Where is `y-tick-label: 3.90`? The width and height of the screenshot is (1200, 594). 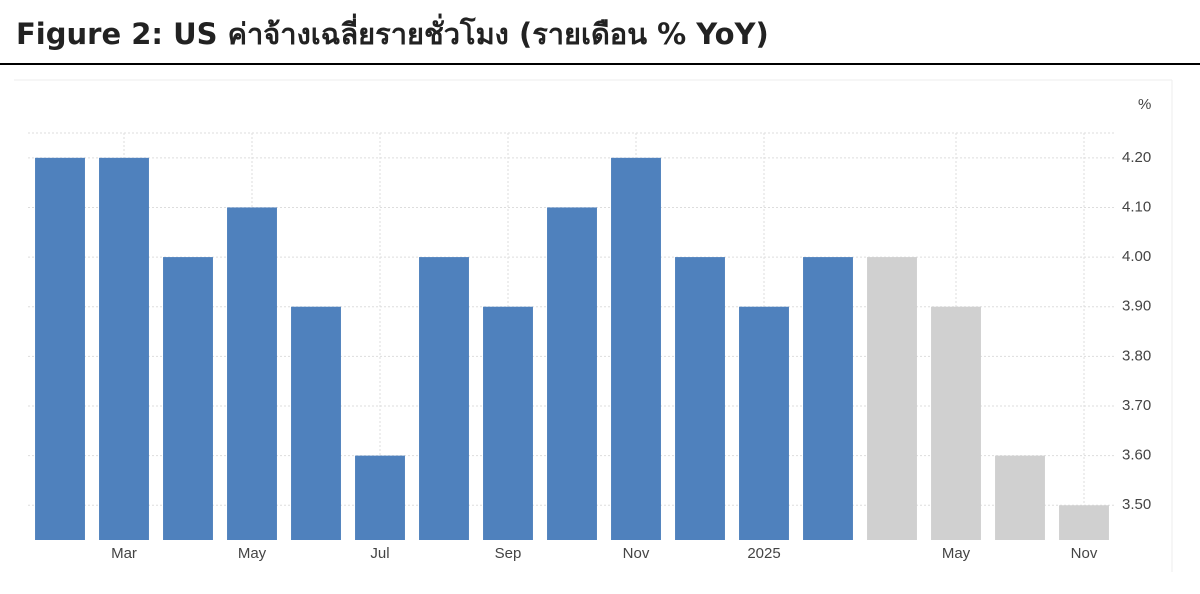 y-tick-label: 3.90 is located at coordinates (1136, 306).